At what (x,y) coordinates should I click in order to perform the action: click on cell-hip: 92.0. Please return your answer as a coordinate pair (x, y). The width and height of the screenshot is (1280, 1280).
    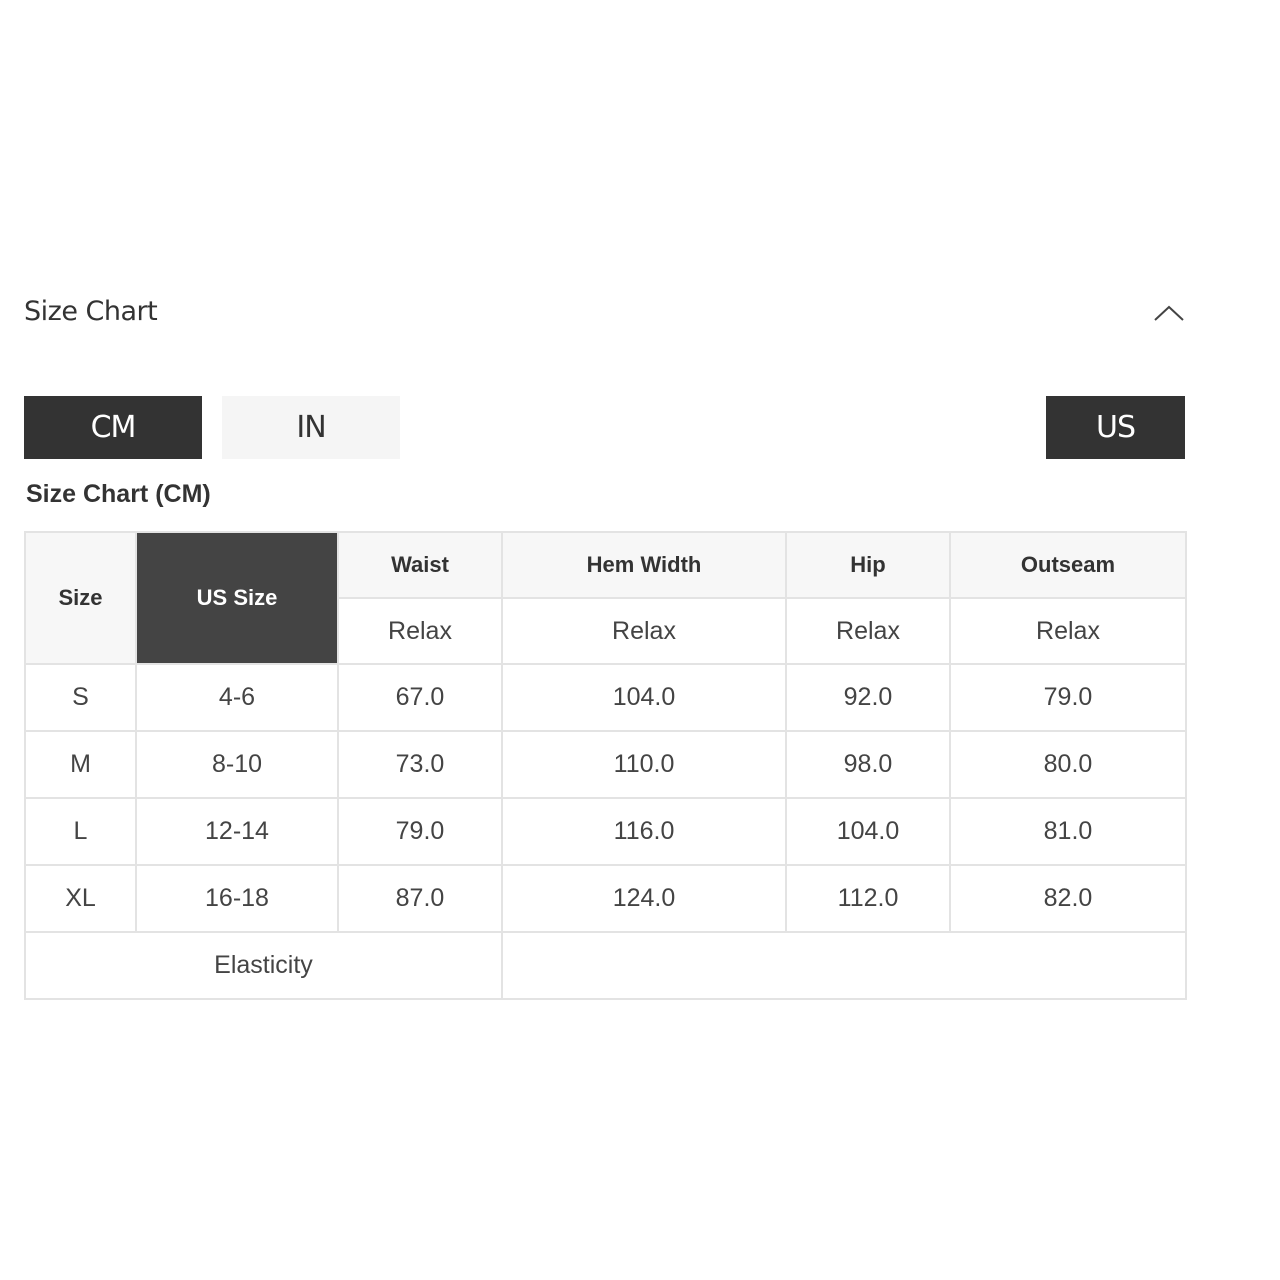
    Looking at the image, I should click on (868, 697).